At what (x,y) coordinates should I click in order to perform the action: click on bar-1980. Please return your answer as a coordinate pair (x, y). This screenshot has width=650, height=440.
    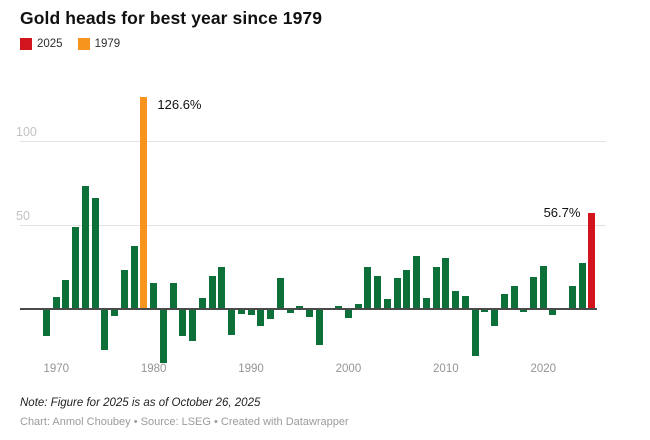
    Looking at the image, I should click on (154, 295).